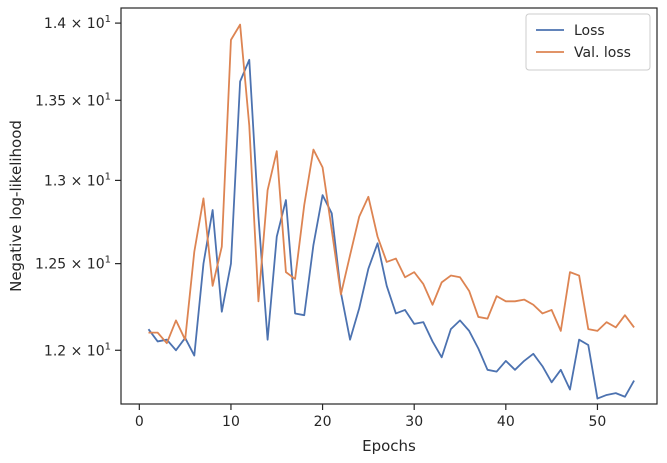  Describe the element at coordinates (16, 206) in the screenshot. I see `y-axis-label: Negative log-likelihood` at that location.